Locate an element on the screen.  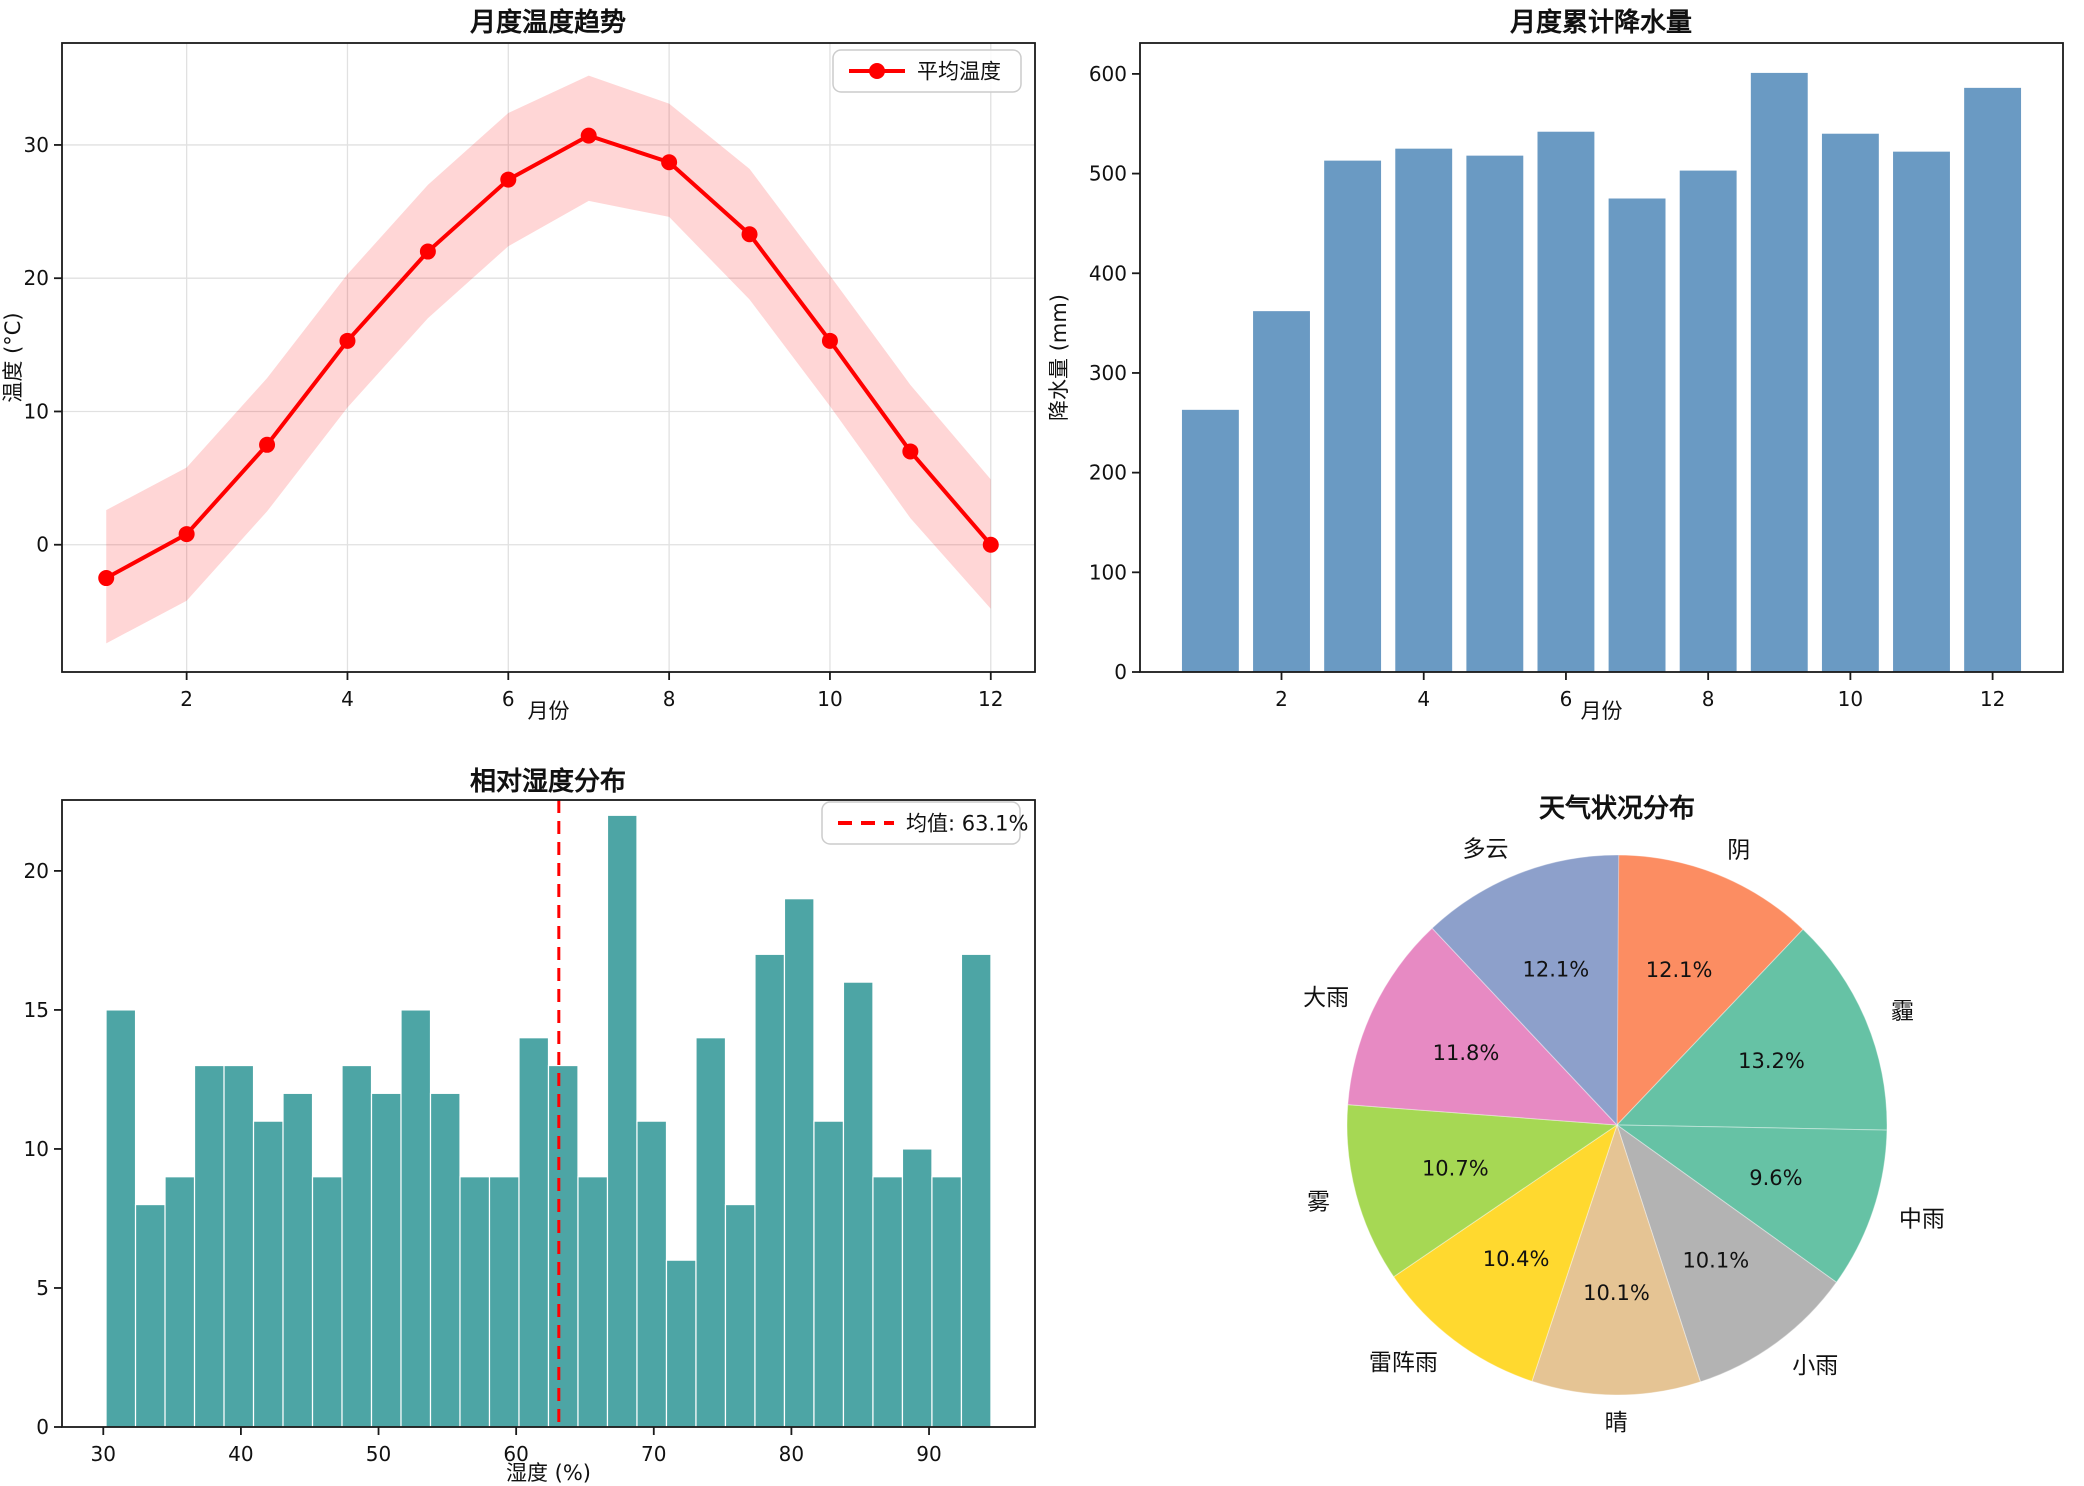
pie-slice-雾 is located at coordinates (1482, 1191).